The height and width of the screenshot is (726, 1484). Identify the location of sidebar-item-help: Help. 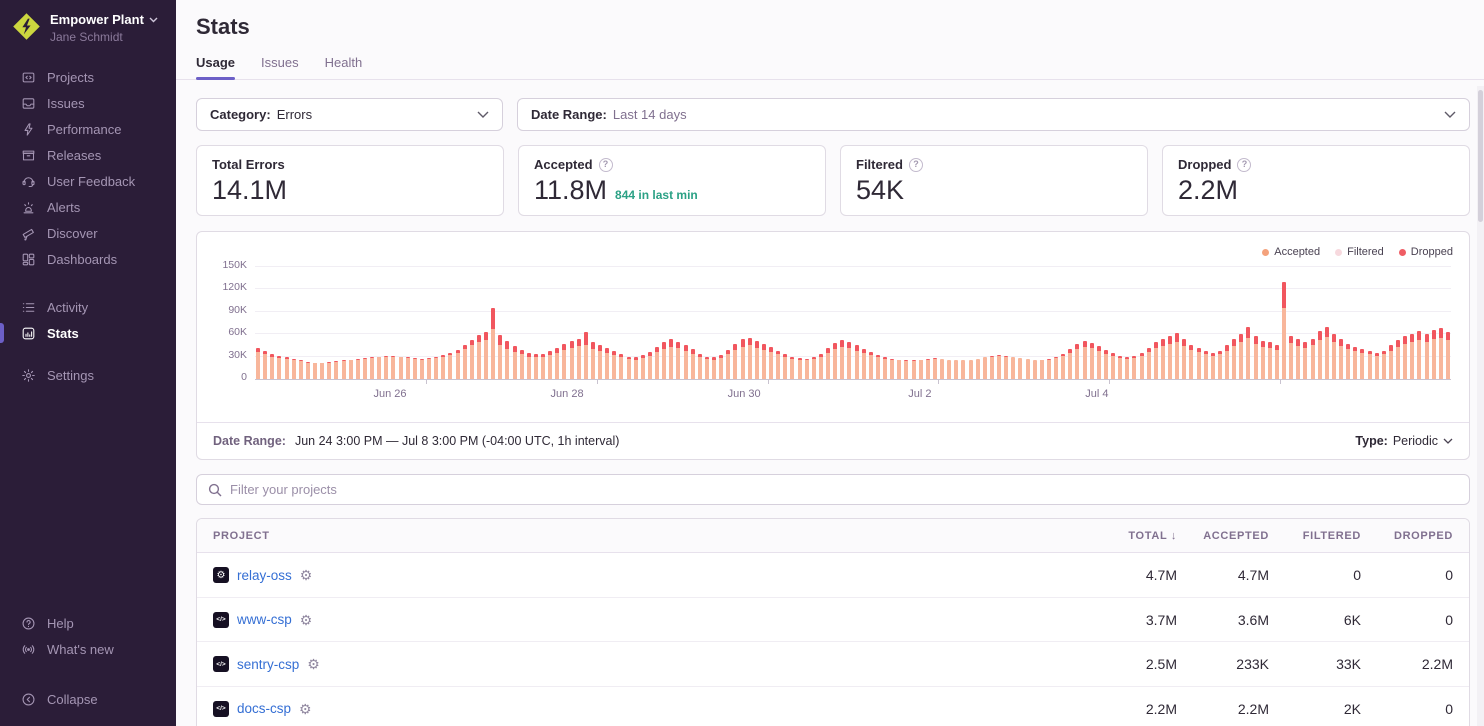
(88, 623).